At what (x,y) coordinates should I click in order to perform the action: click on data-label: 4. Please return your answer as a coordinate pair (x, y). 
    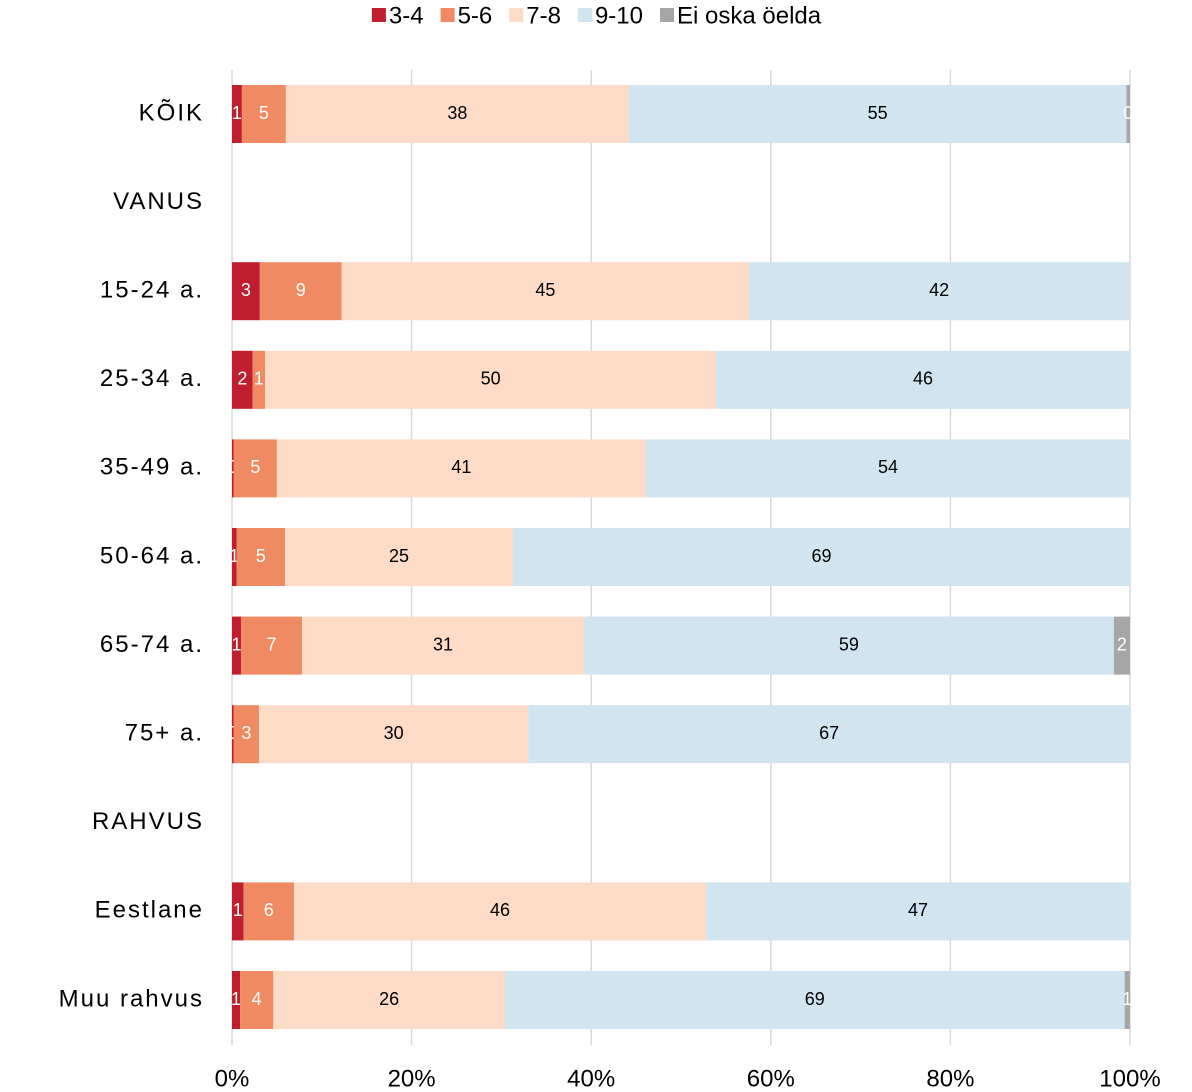
    Looking at the image, I should click on (257, 999).